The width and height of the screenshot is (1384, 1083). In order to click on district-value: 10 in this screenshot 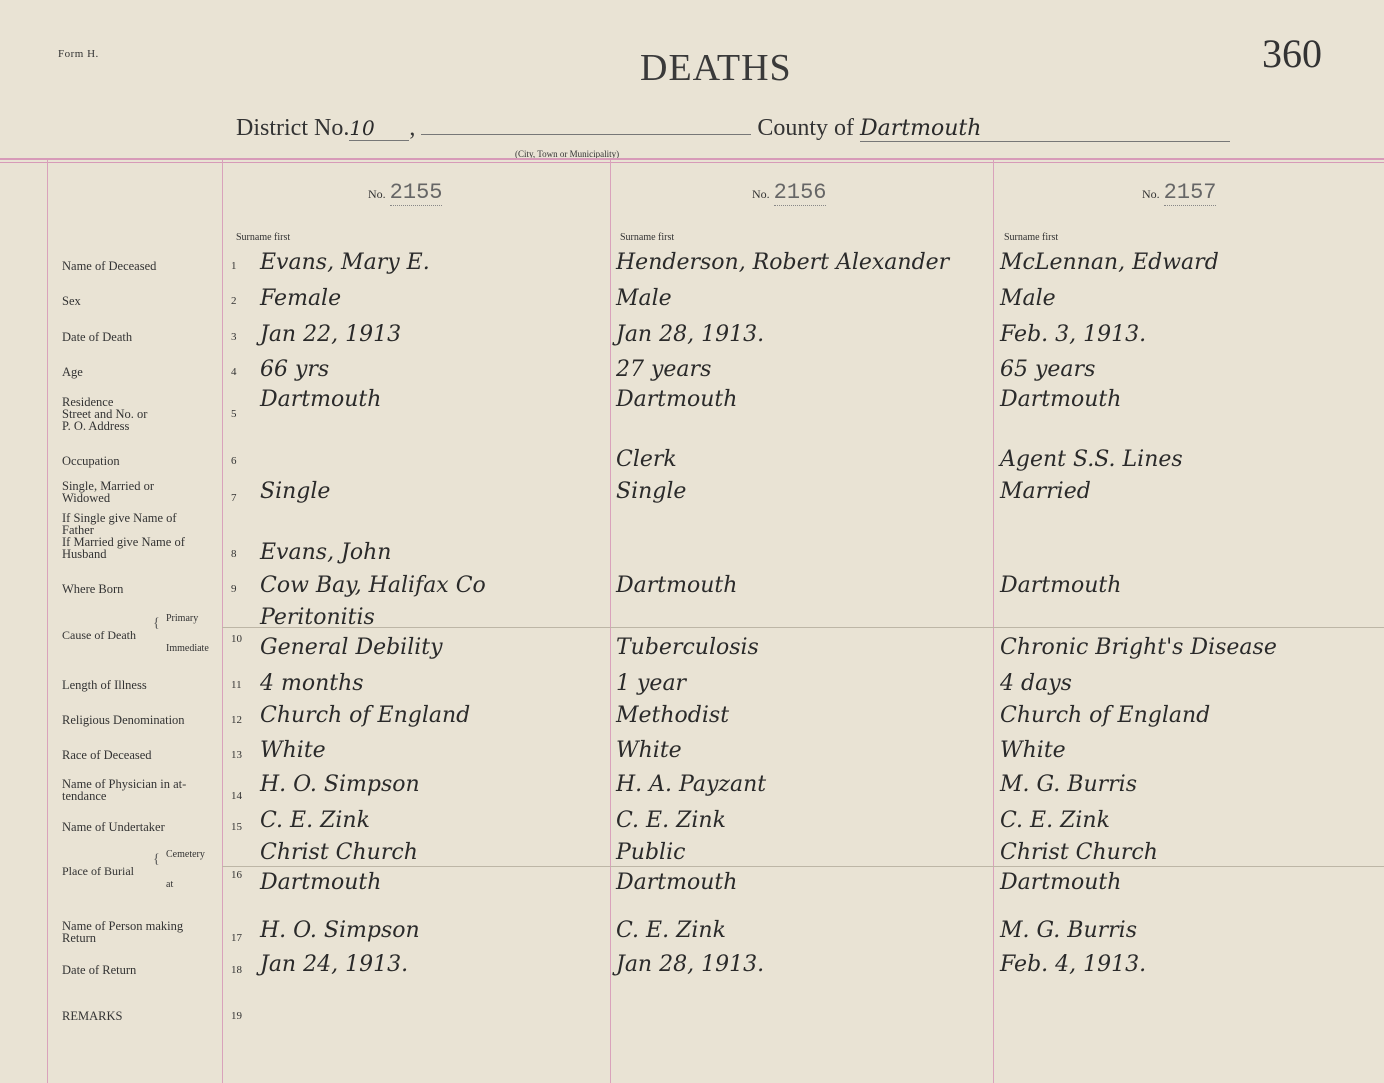, I will do `click(379, 128)`.